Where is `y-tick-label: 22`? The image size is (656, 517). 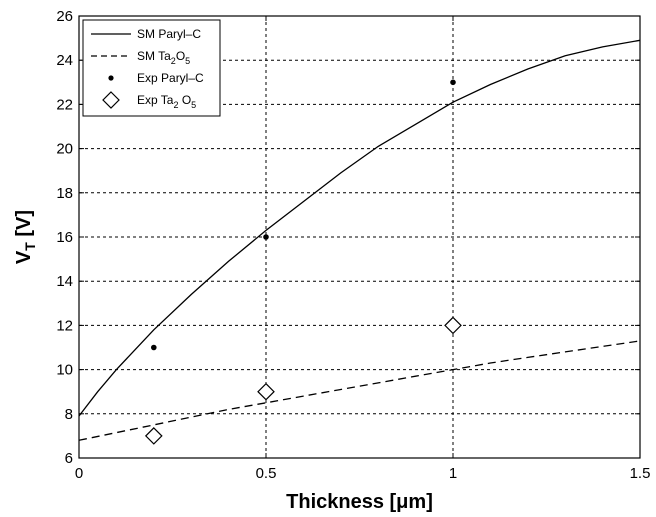 y-tick-label: 22 is located at coordinates (64, 104).